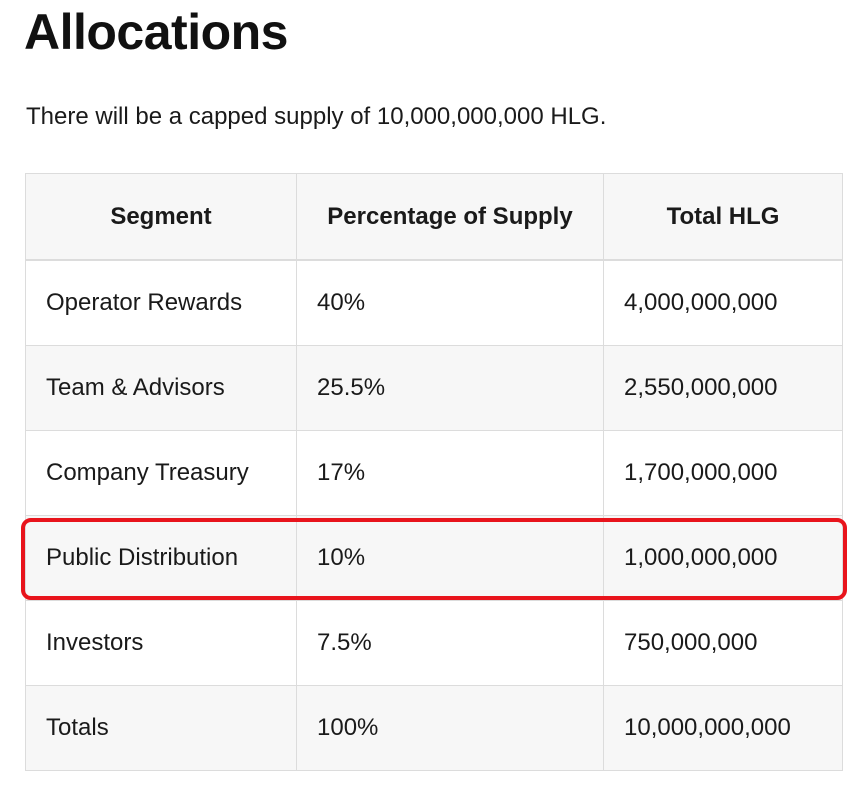  Describe the element at coordinates (723, 728) in the screenshot. I see `cell-total: 10,000,000,000` at that location.